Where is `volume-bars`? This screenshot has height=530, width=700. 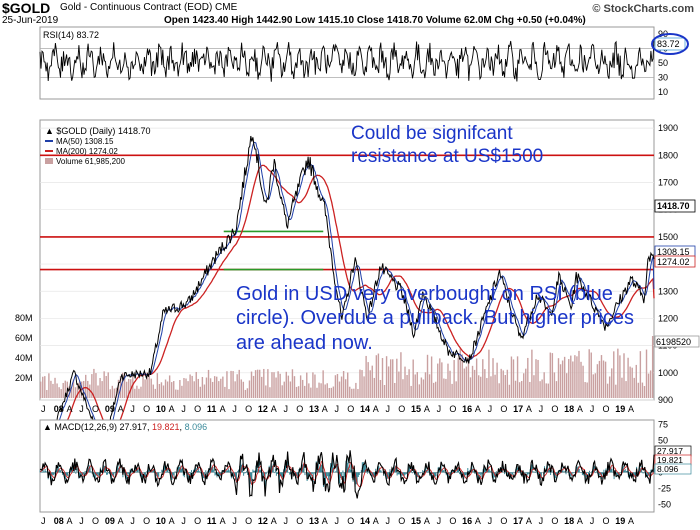
volume-bars is located at coordinates (347, 367).